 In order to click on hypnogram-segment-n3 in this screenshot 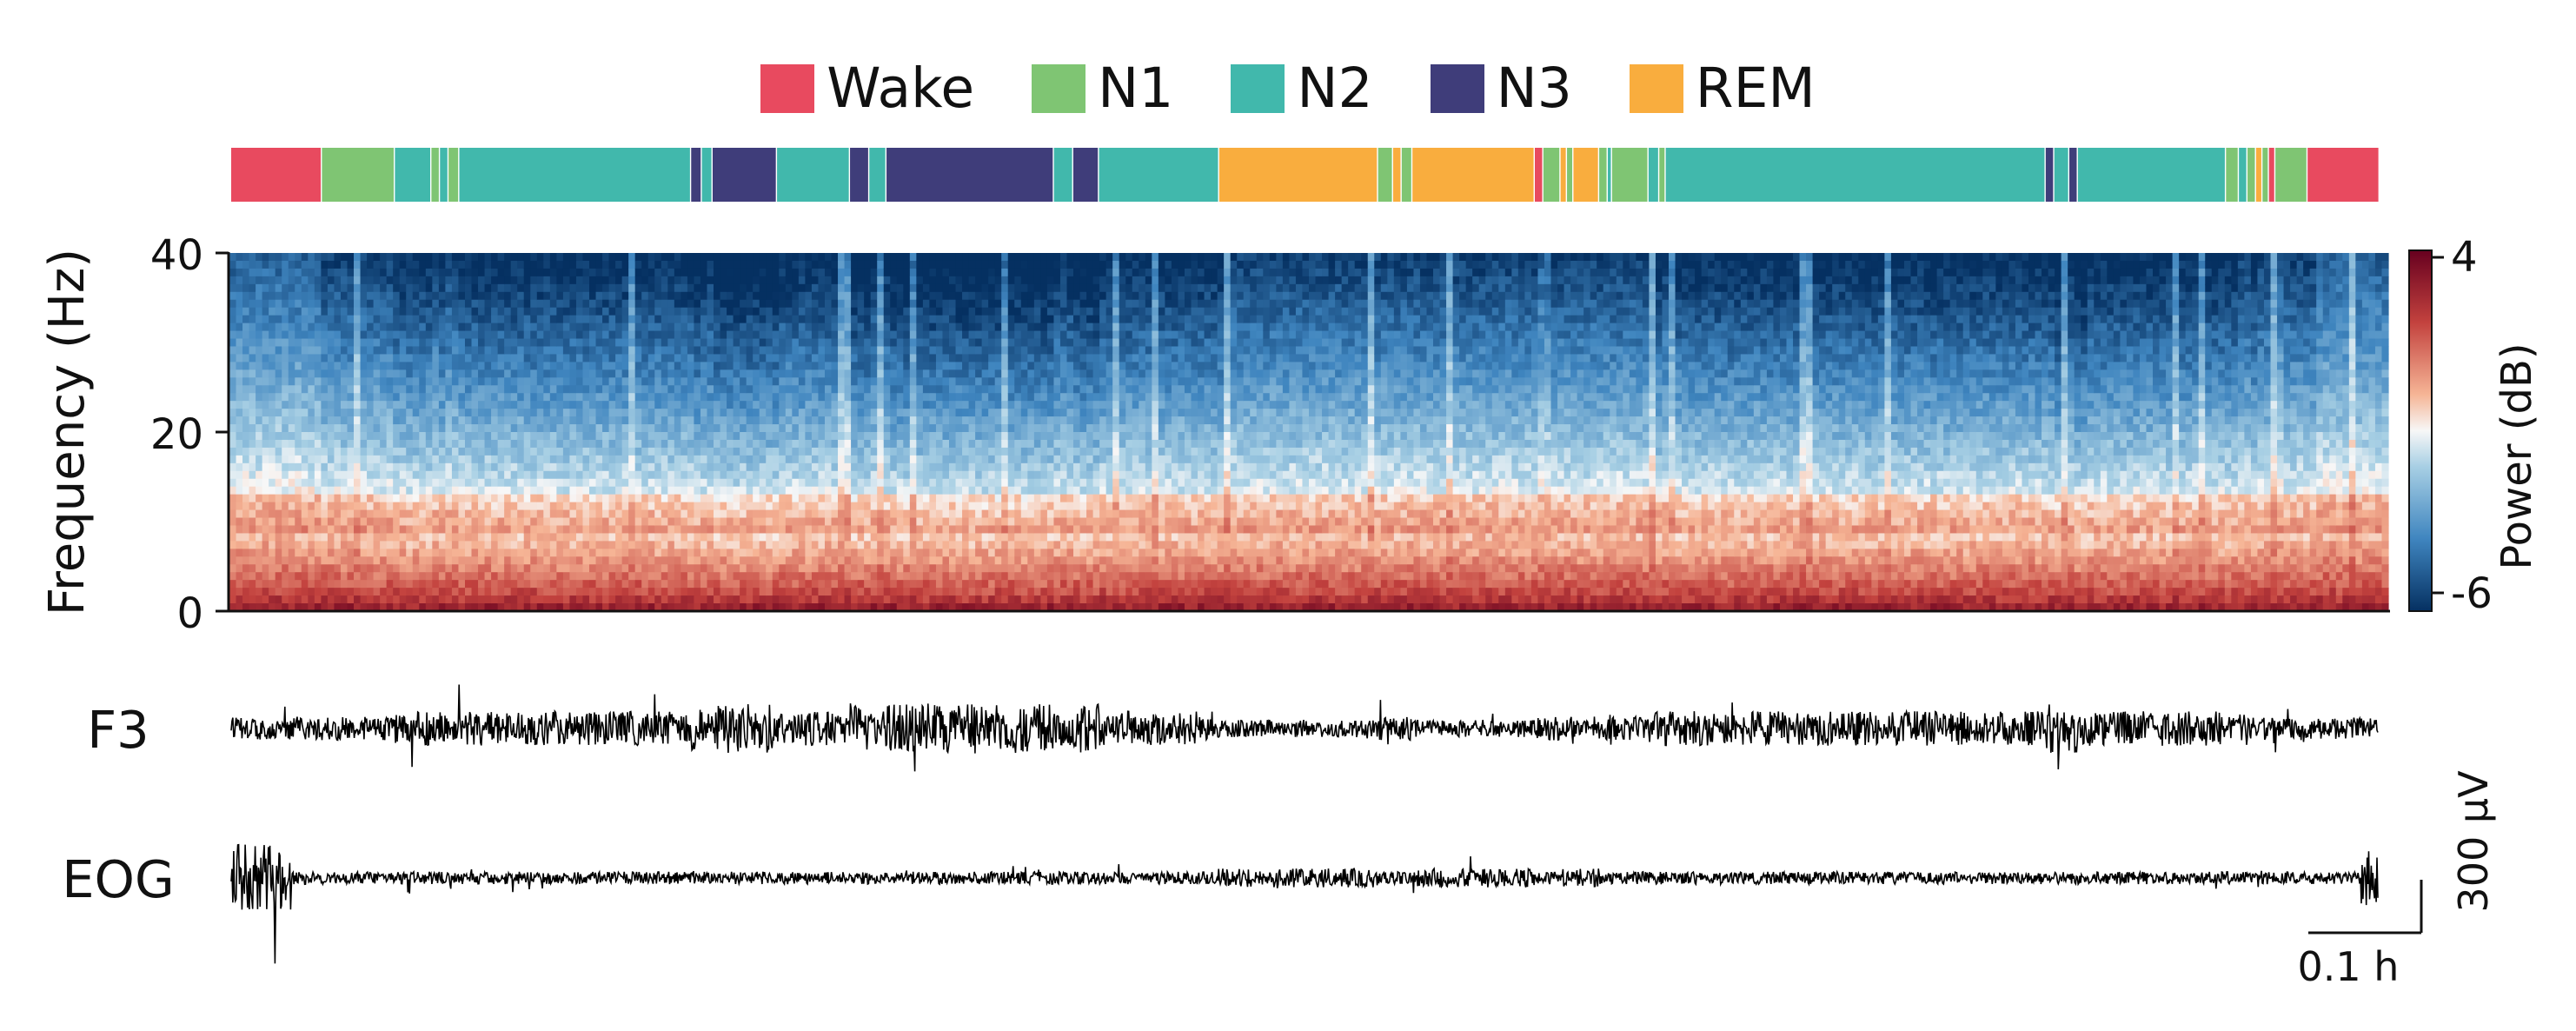, I will do `click(970, 175)`.